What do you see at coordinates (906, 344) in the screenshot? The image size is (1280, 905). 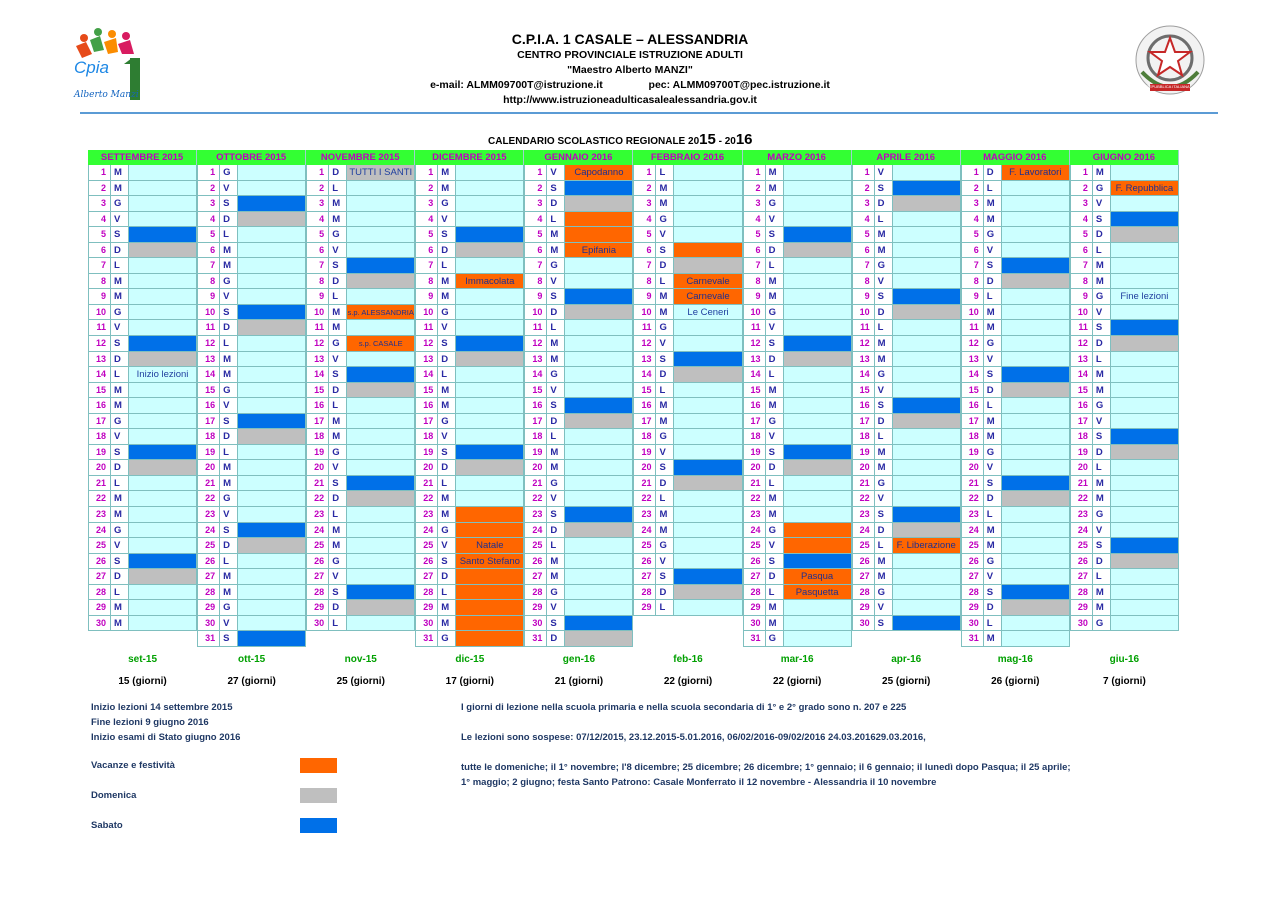 I see `day-row: 12 M` at bounding box center [906, 344].